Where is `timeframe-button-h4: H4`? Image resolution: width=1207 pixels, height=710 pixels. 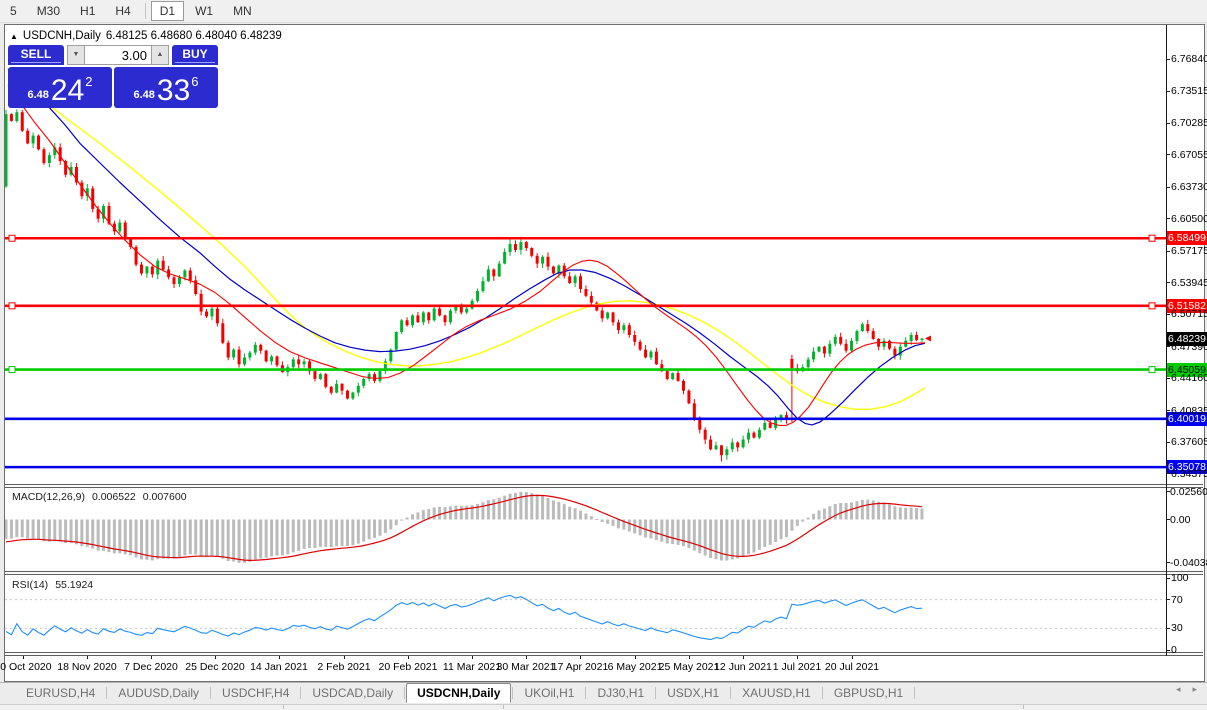 timeframe-button-h4: H4 is located at coordinates (123, 11).